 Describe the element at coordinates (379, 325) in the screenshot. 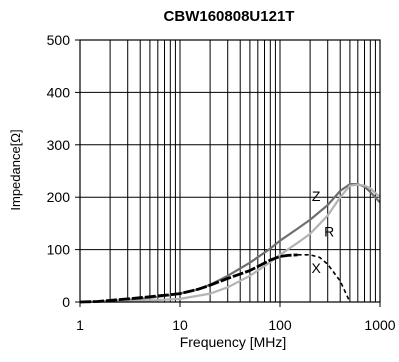

I see `x-tick-label: 1000` at that location.